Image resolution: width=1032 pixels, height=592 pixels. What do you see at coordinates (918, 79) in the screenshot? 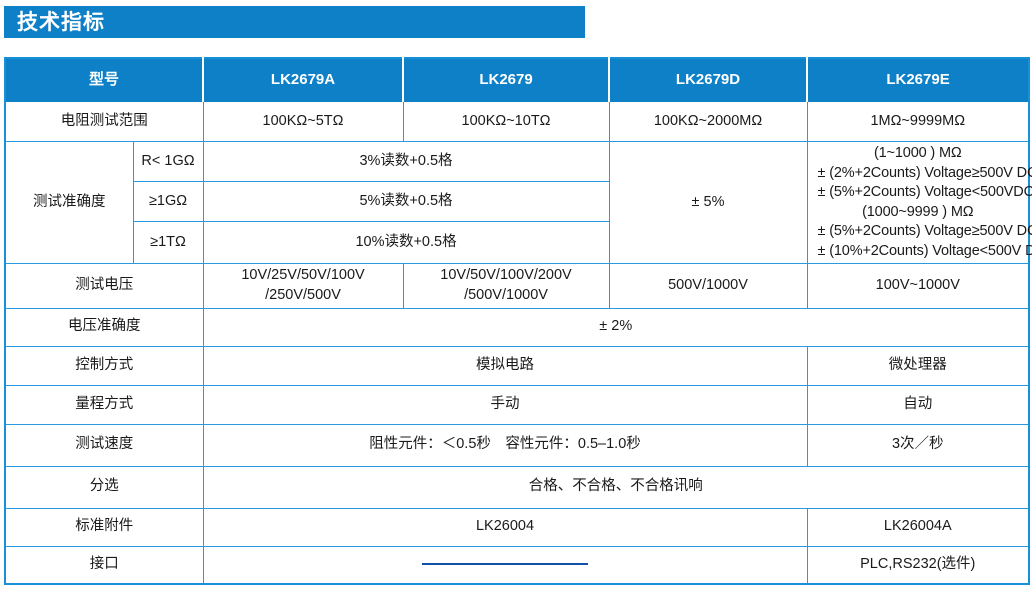
I see `header-lk2679e: LK2679E` at bounding box center [918, 79].